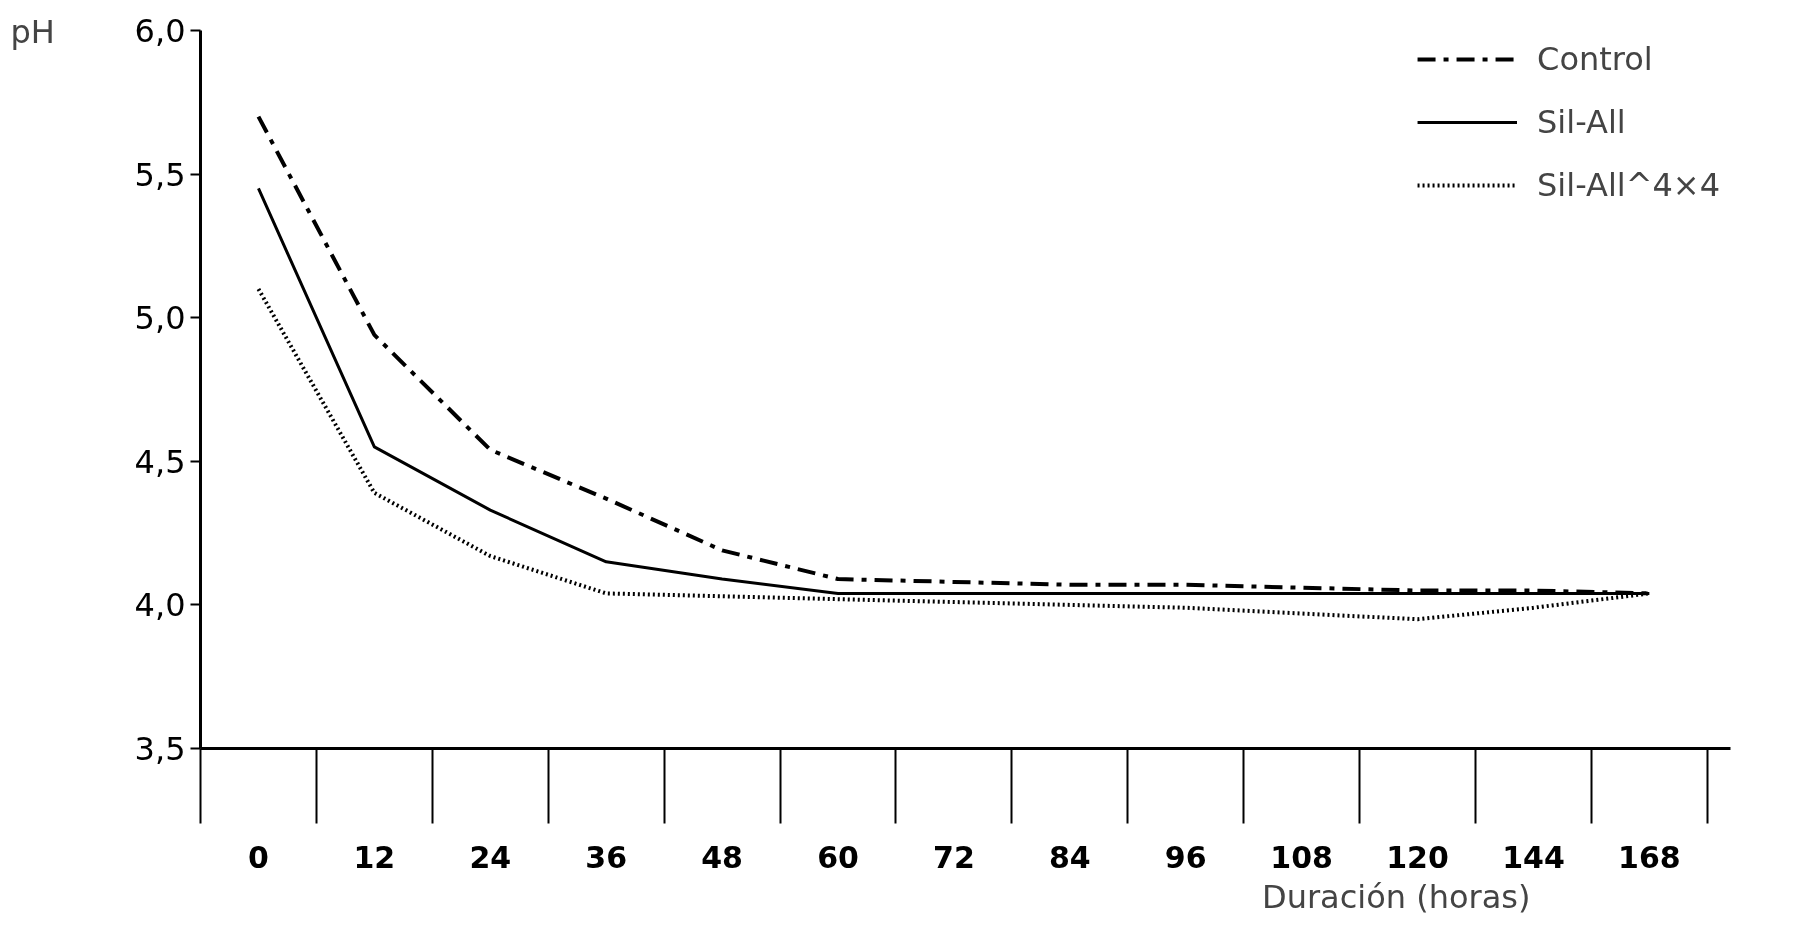 The width and height of the screenshot is (1813, 936). Describe the element at coordinates (1301, 857) in the screenshot. I see `x-tick-label: 108` at that location.